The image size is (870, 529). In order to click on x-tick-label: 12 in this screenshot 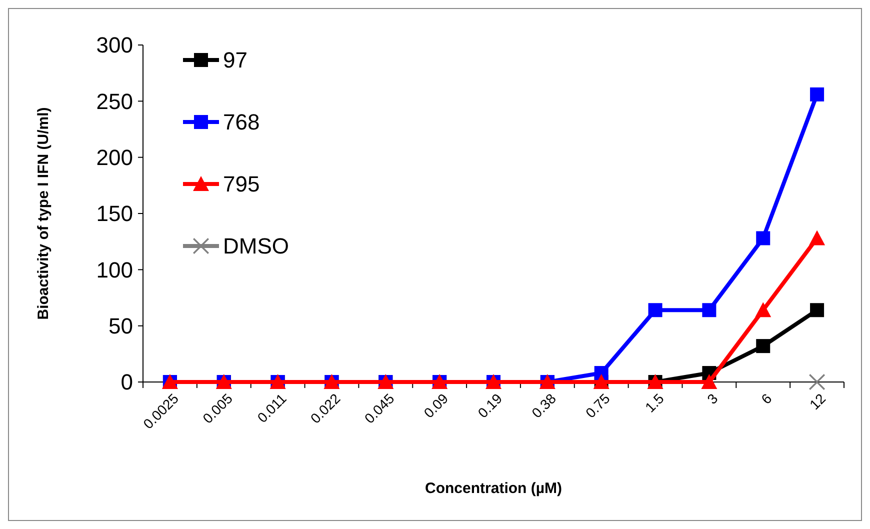, I will do `click(817, 401)`.